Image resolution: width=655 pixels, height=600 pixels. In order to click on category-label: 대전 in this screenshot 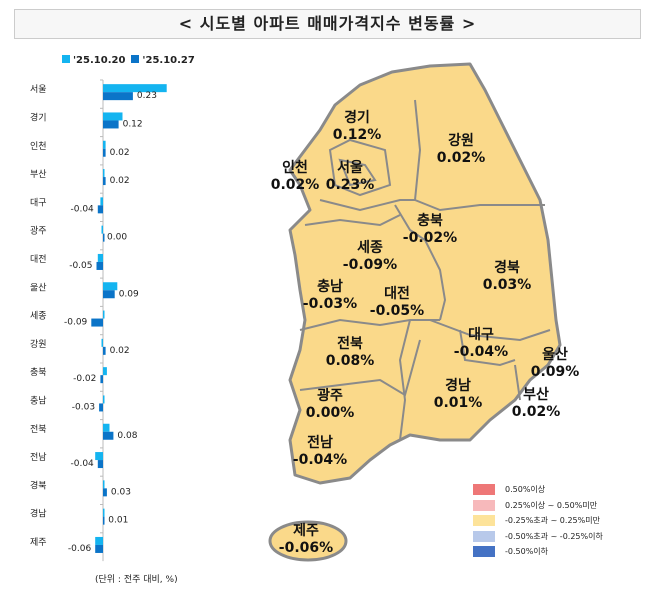, I will do `click(38, 259)`.